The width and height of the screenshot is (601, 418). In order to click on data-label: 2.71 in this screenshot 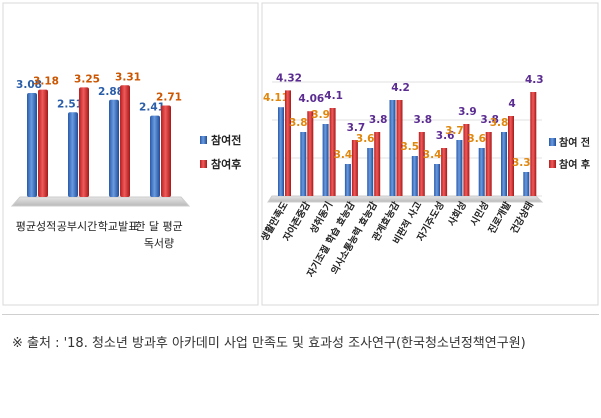, I will do `click(169, 98)`.